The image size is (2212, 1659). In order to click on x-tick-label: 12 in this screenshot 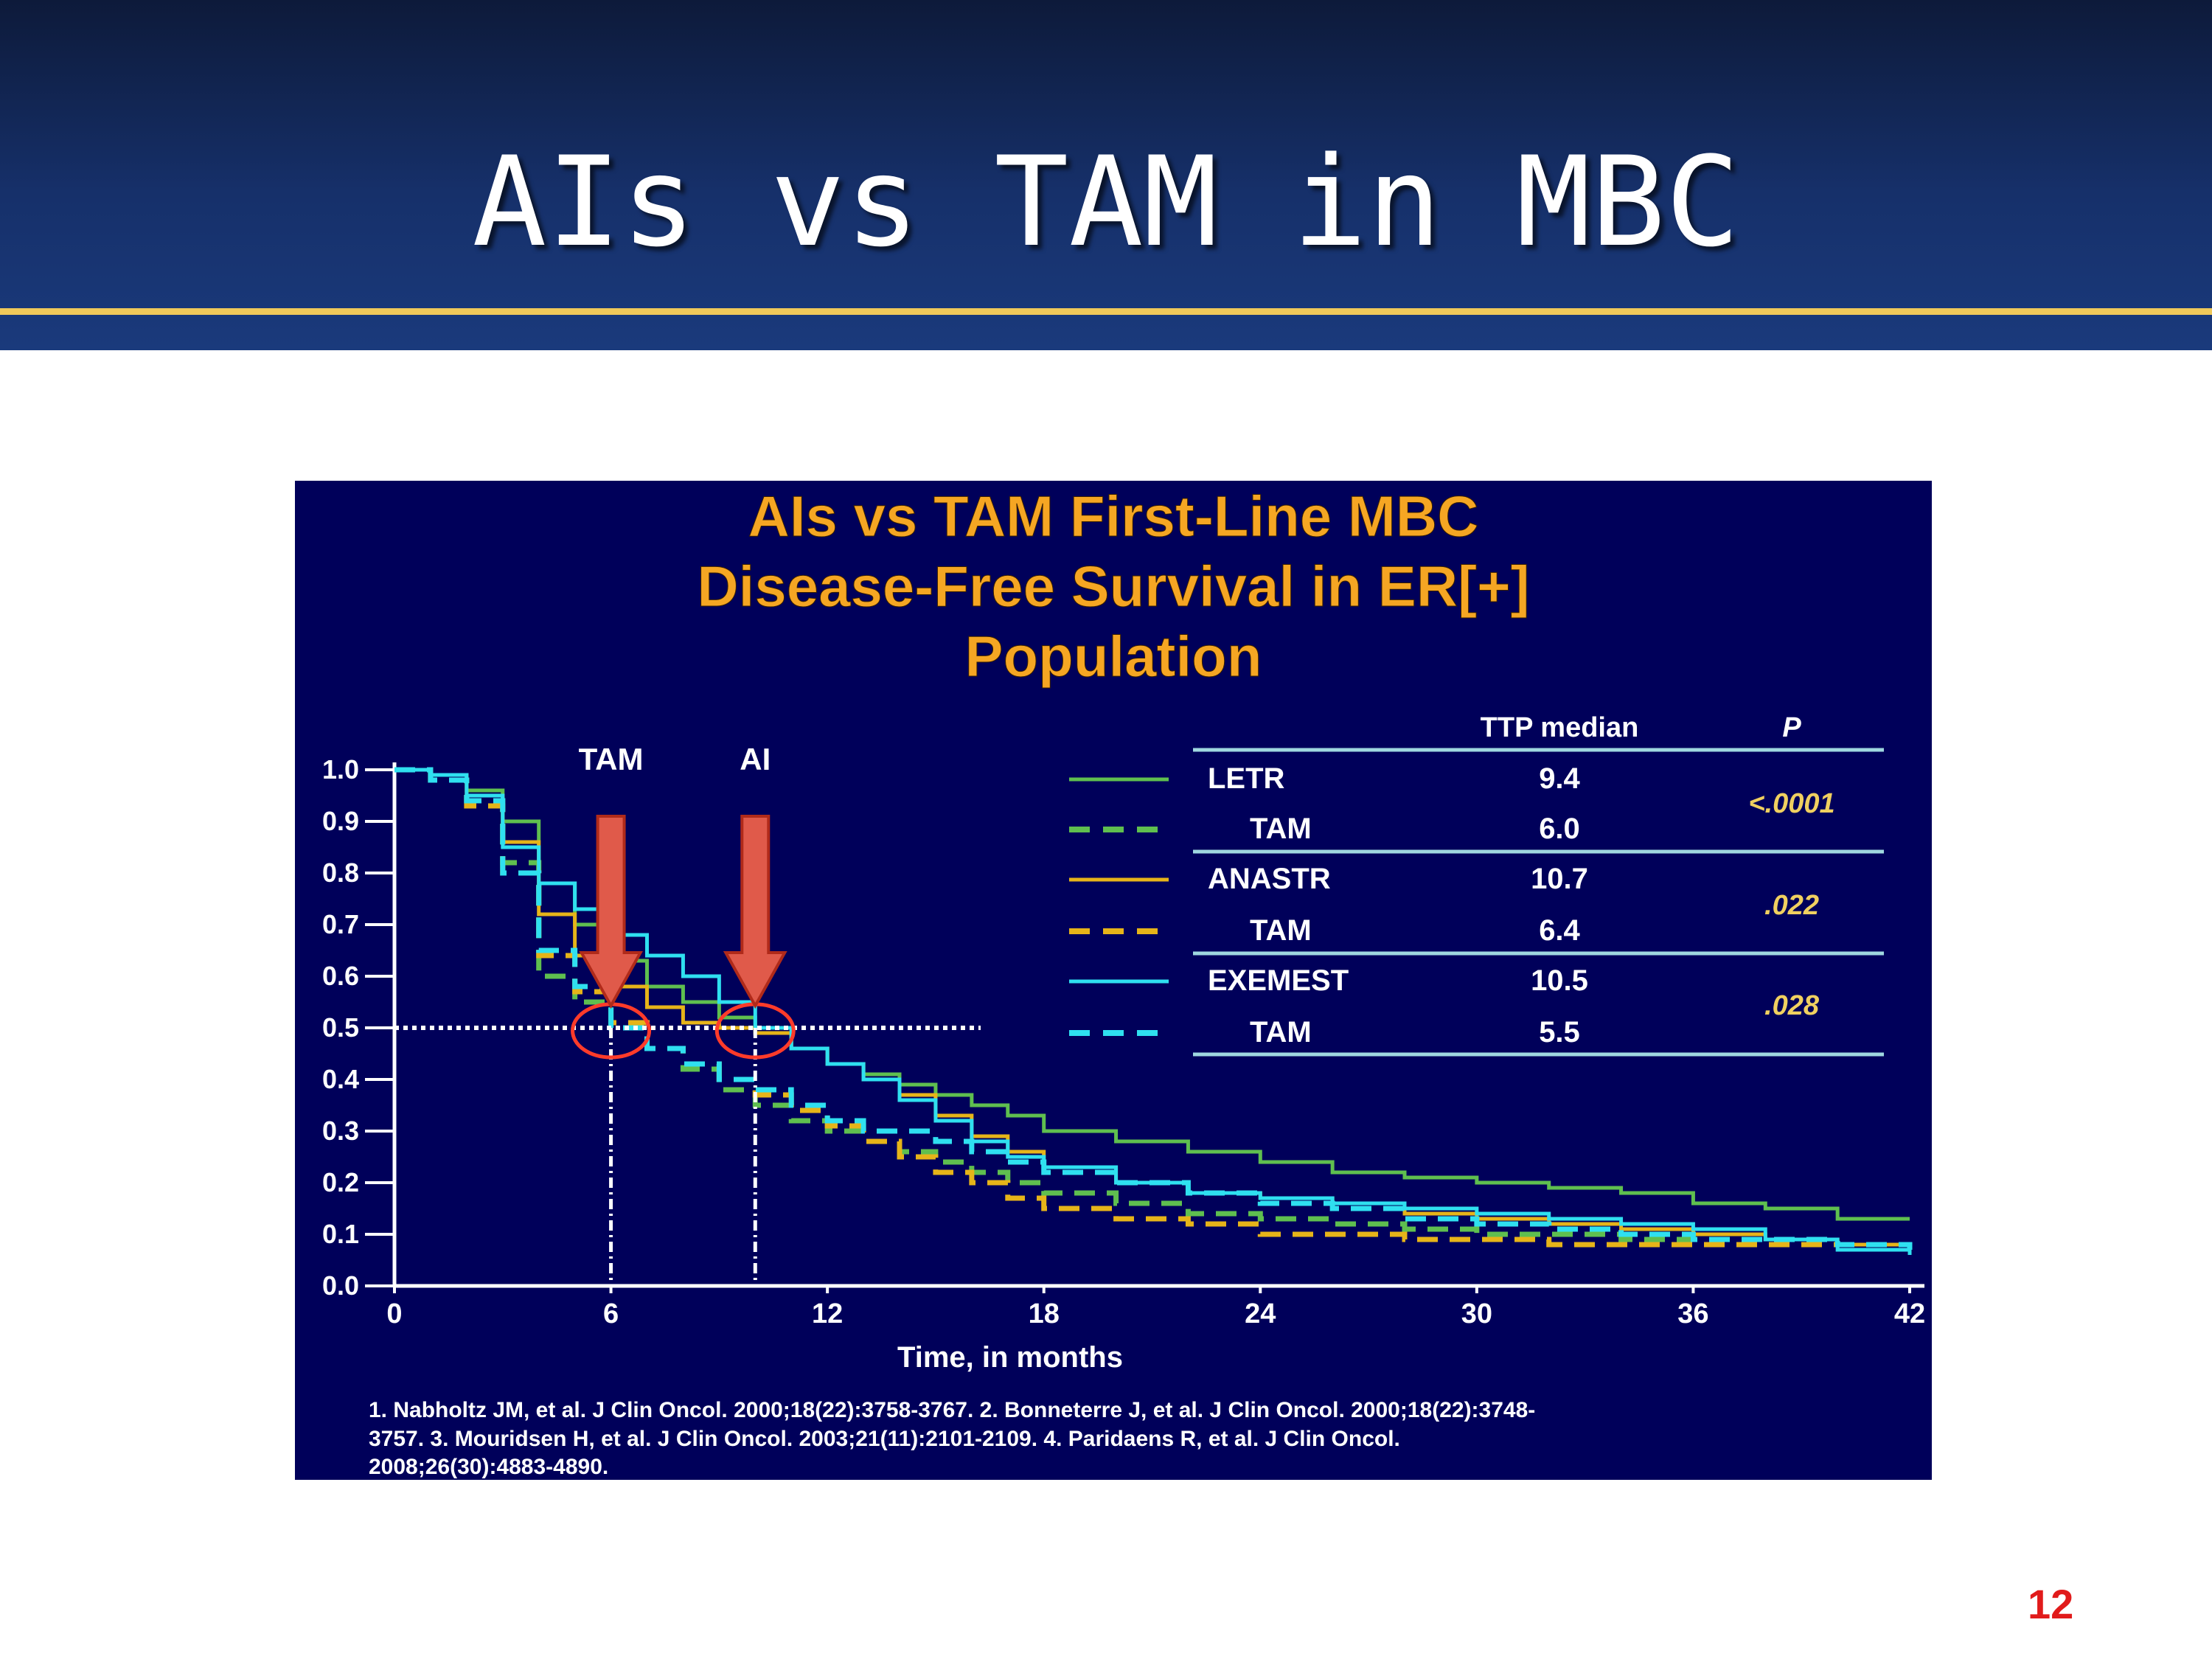, I will do `click(827, 1313)`.